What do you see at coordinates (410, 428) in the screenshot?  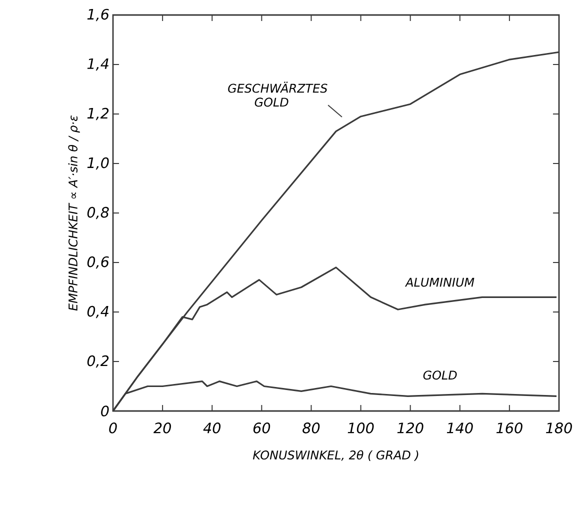 I see `x-tick-label: 120` at bounding box center [410, 428].